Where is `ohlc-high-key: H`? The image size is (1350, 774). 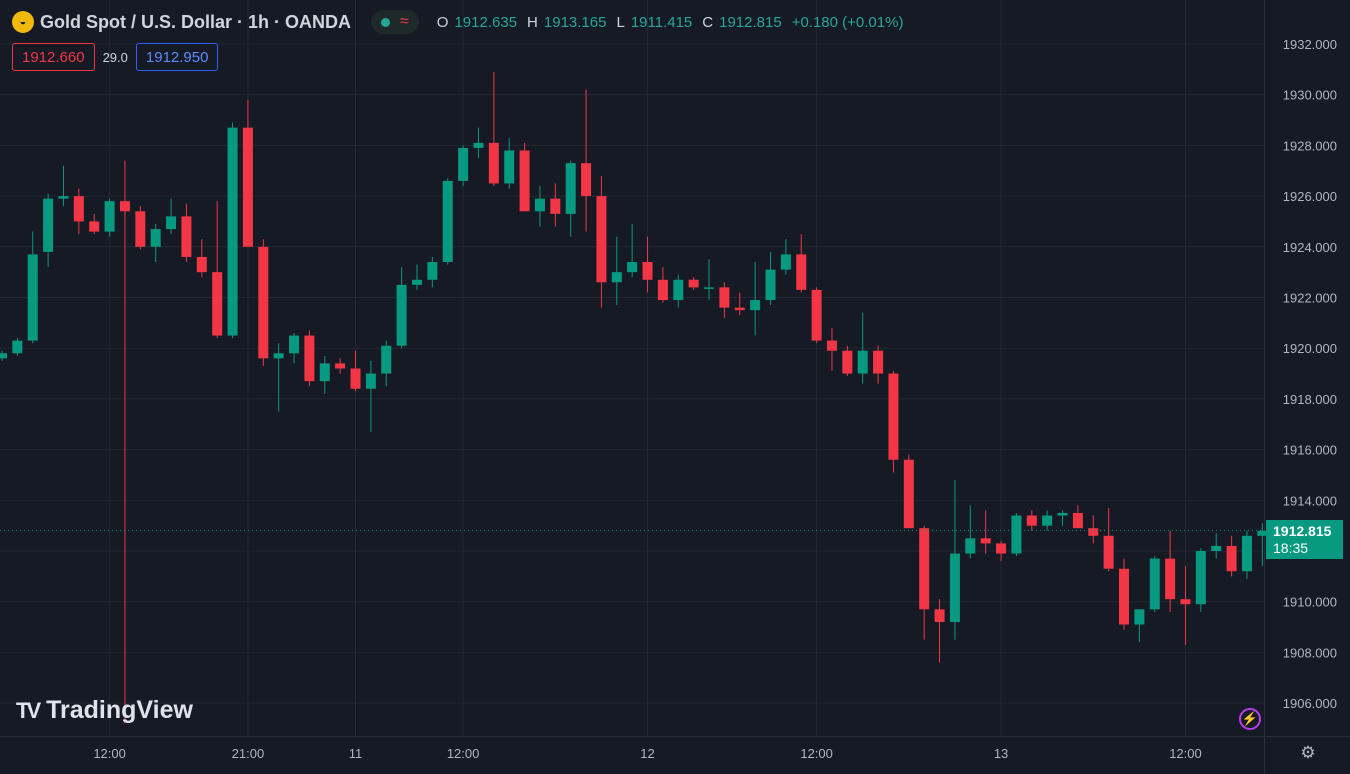 ohlc-high-key: H is located at coordinates (532, 22).